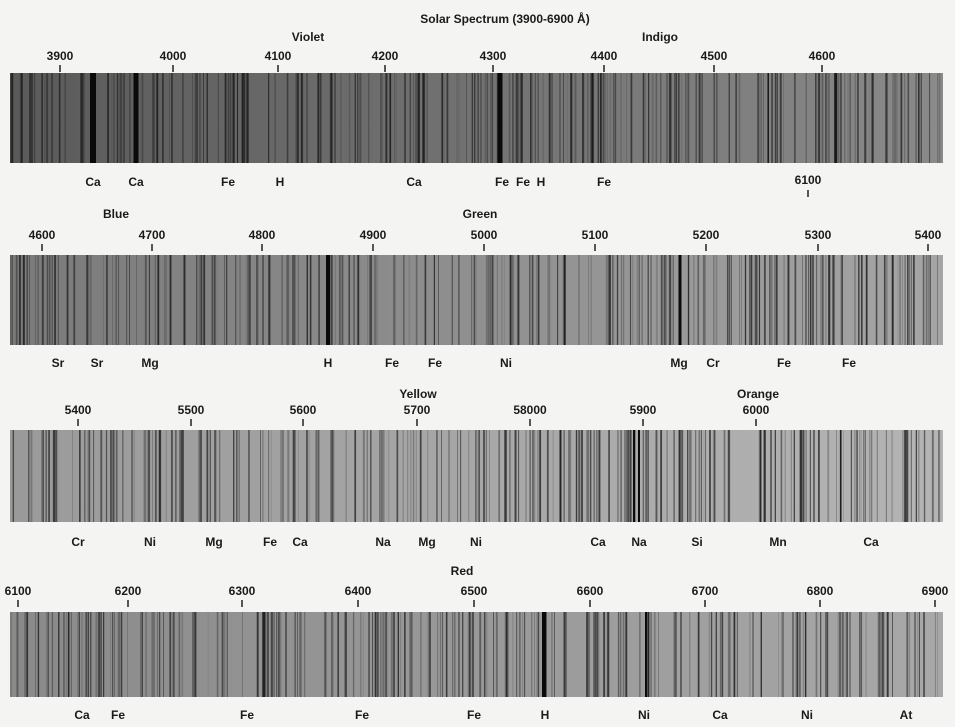 The image size is (955, 727). What do you see at coordinates (97, 363) in the screenshot?
I see `element-label: Sr` at bounding box center [97, 363].